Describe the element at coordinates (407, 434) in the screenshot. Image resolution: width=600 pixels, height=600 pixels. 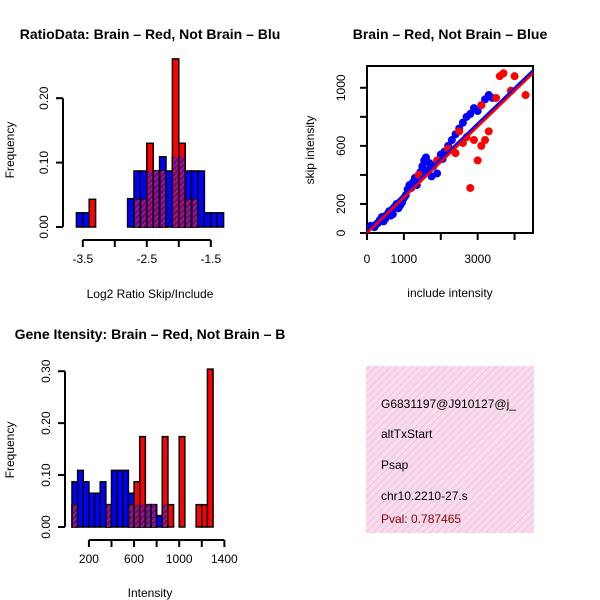
I see `info-event-type: altTxStart` at that location.